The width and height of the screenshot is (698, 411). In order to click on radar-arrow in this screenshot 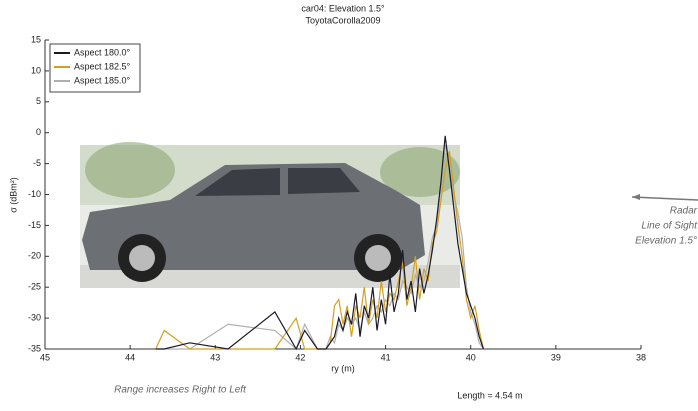, I will do `click(664, 198)`.